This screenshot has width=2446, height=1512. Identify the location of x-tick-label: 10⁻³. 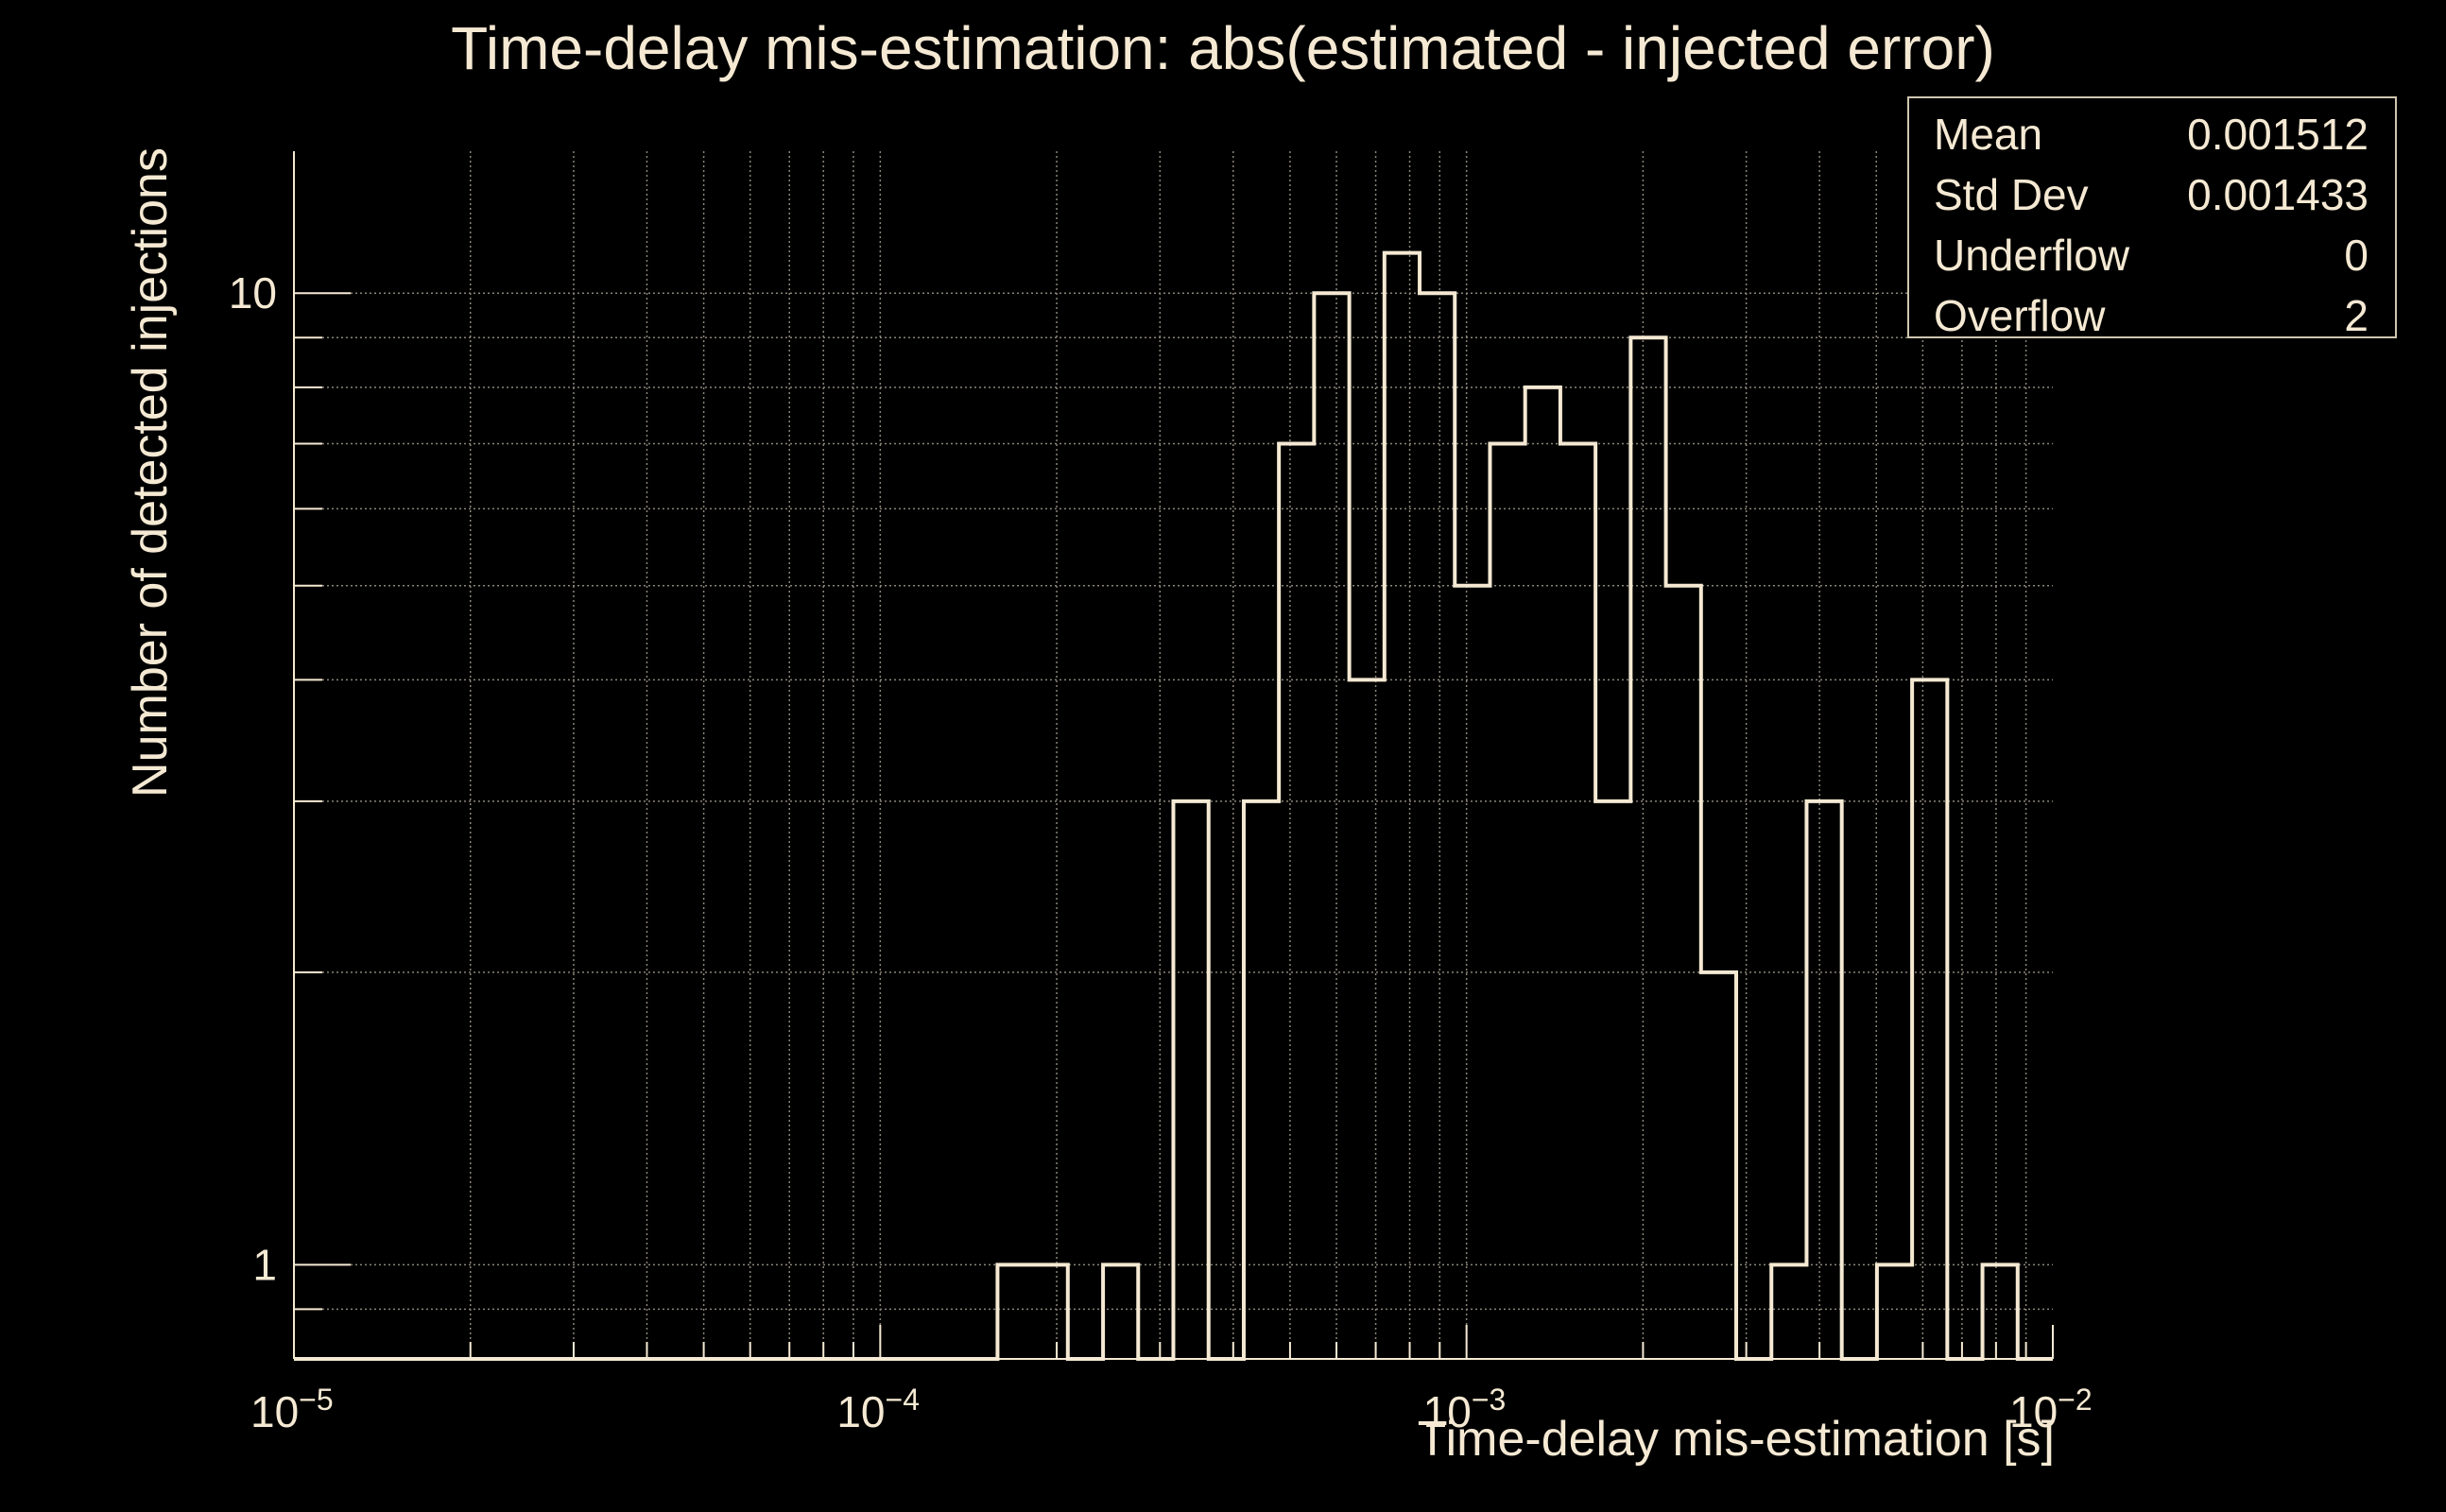
(1465, 1409).